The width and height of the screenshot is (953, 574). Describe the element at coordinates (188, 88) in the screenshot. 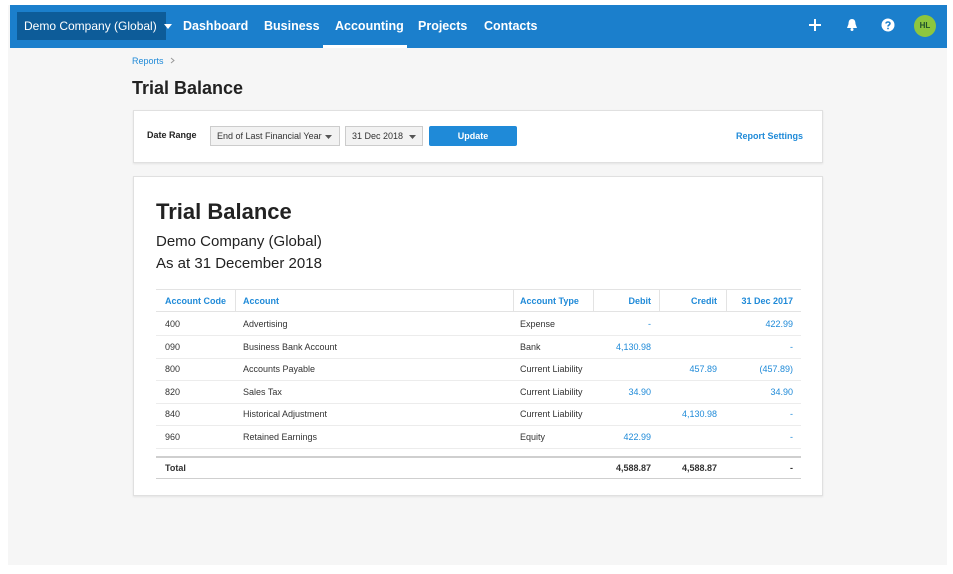

I see `page-title: Trial Balance` at that location.